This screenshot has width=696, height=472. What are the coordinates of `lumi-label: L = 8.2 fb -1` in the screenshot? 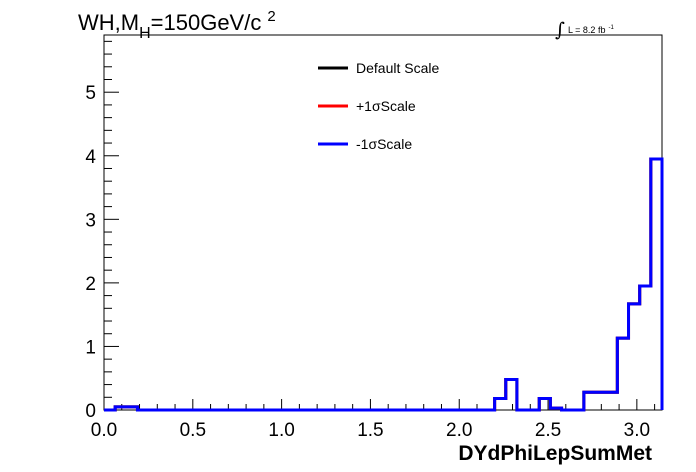 It's located at (591, 30).